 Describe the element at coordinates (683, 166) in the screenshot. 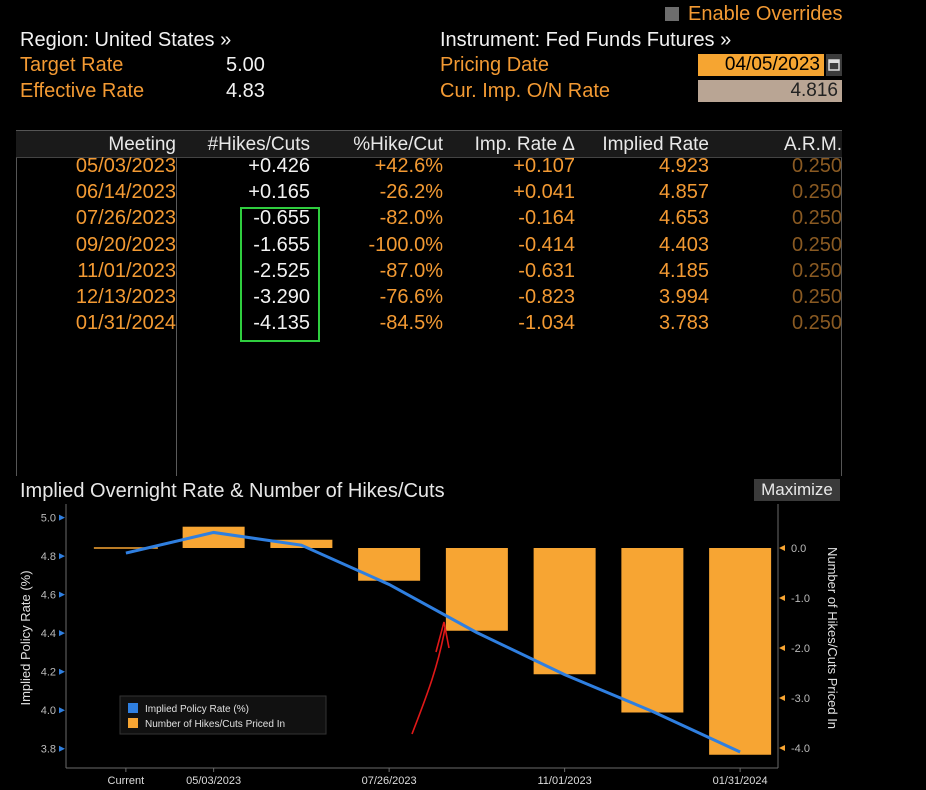

I see `cell-implied-rate: 4.923` at that location.